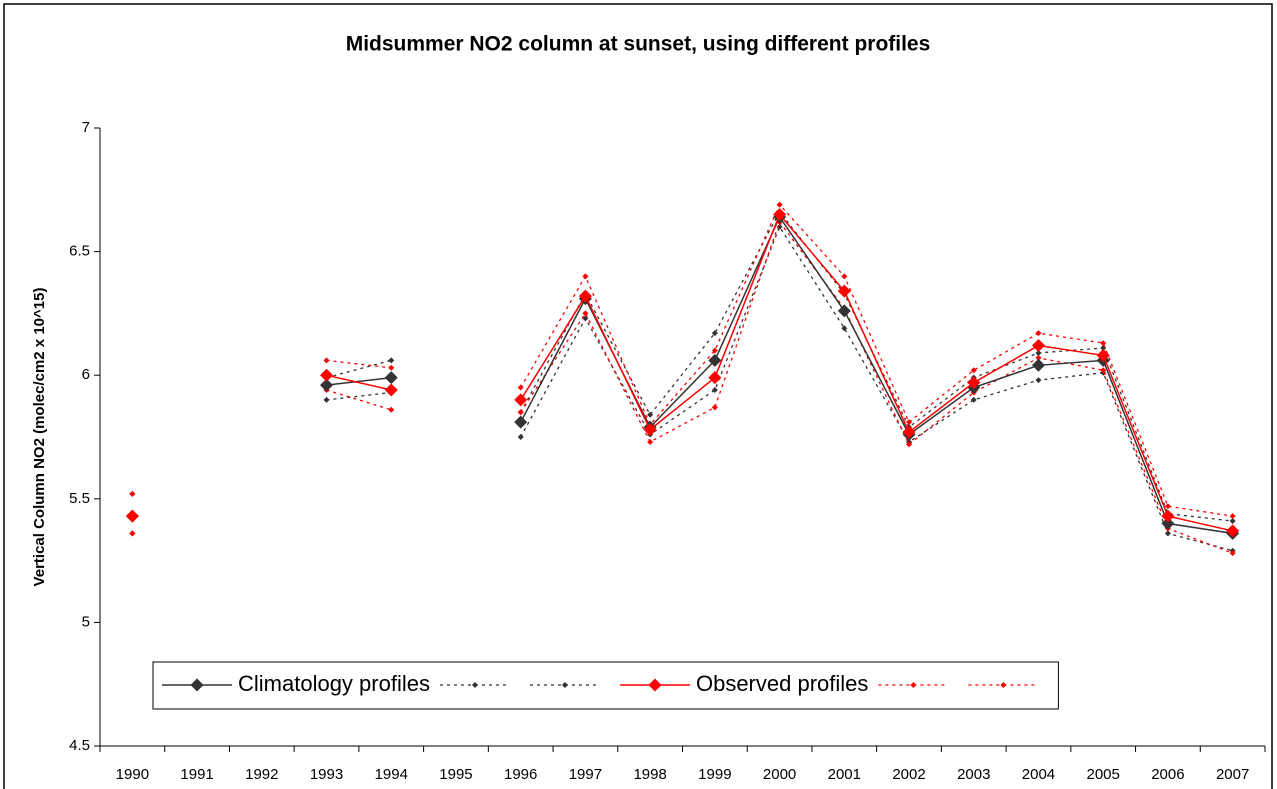 Image resolution: width=1277 pixels, height=789 pixels. Describe the element at coordinates (79, 498) in the screenshot. I see `y-tick-label: 5.5` at that location.